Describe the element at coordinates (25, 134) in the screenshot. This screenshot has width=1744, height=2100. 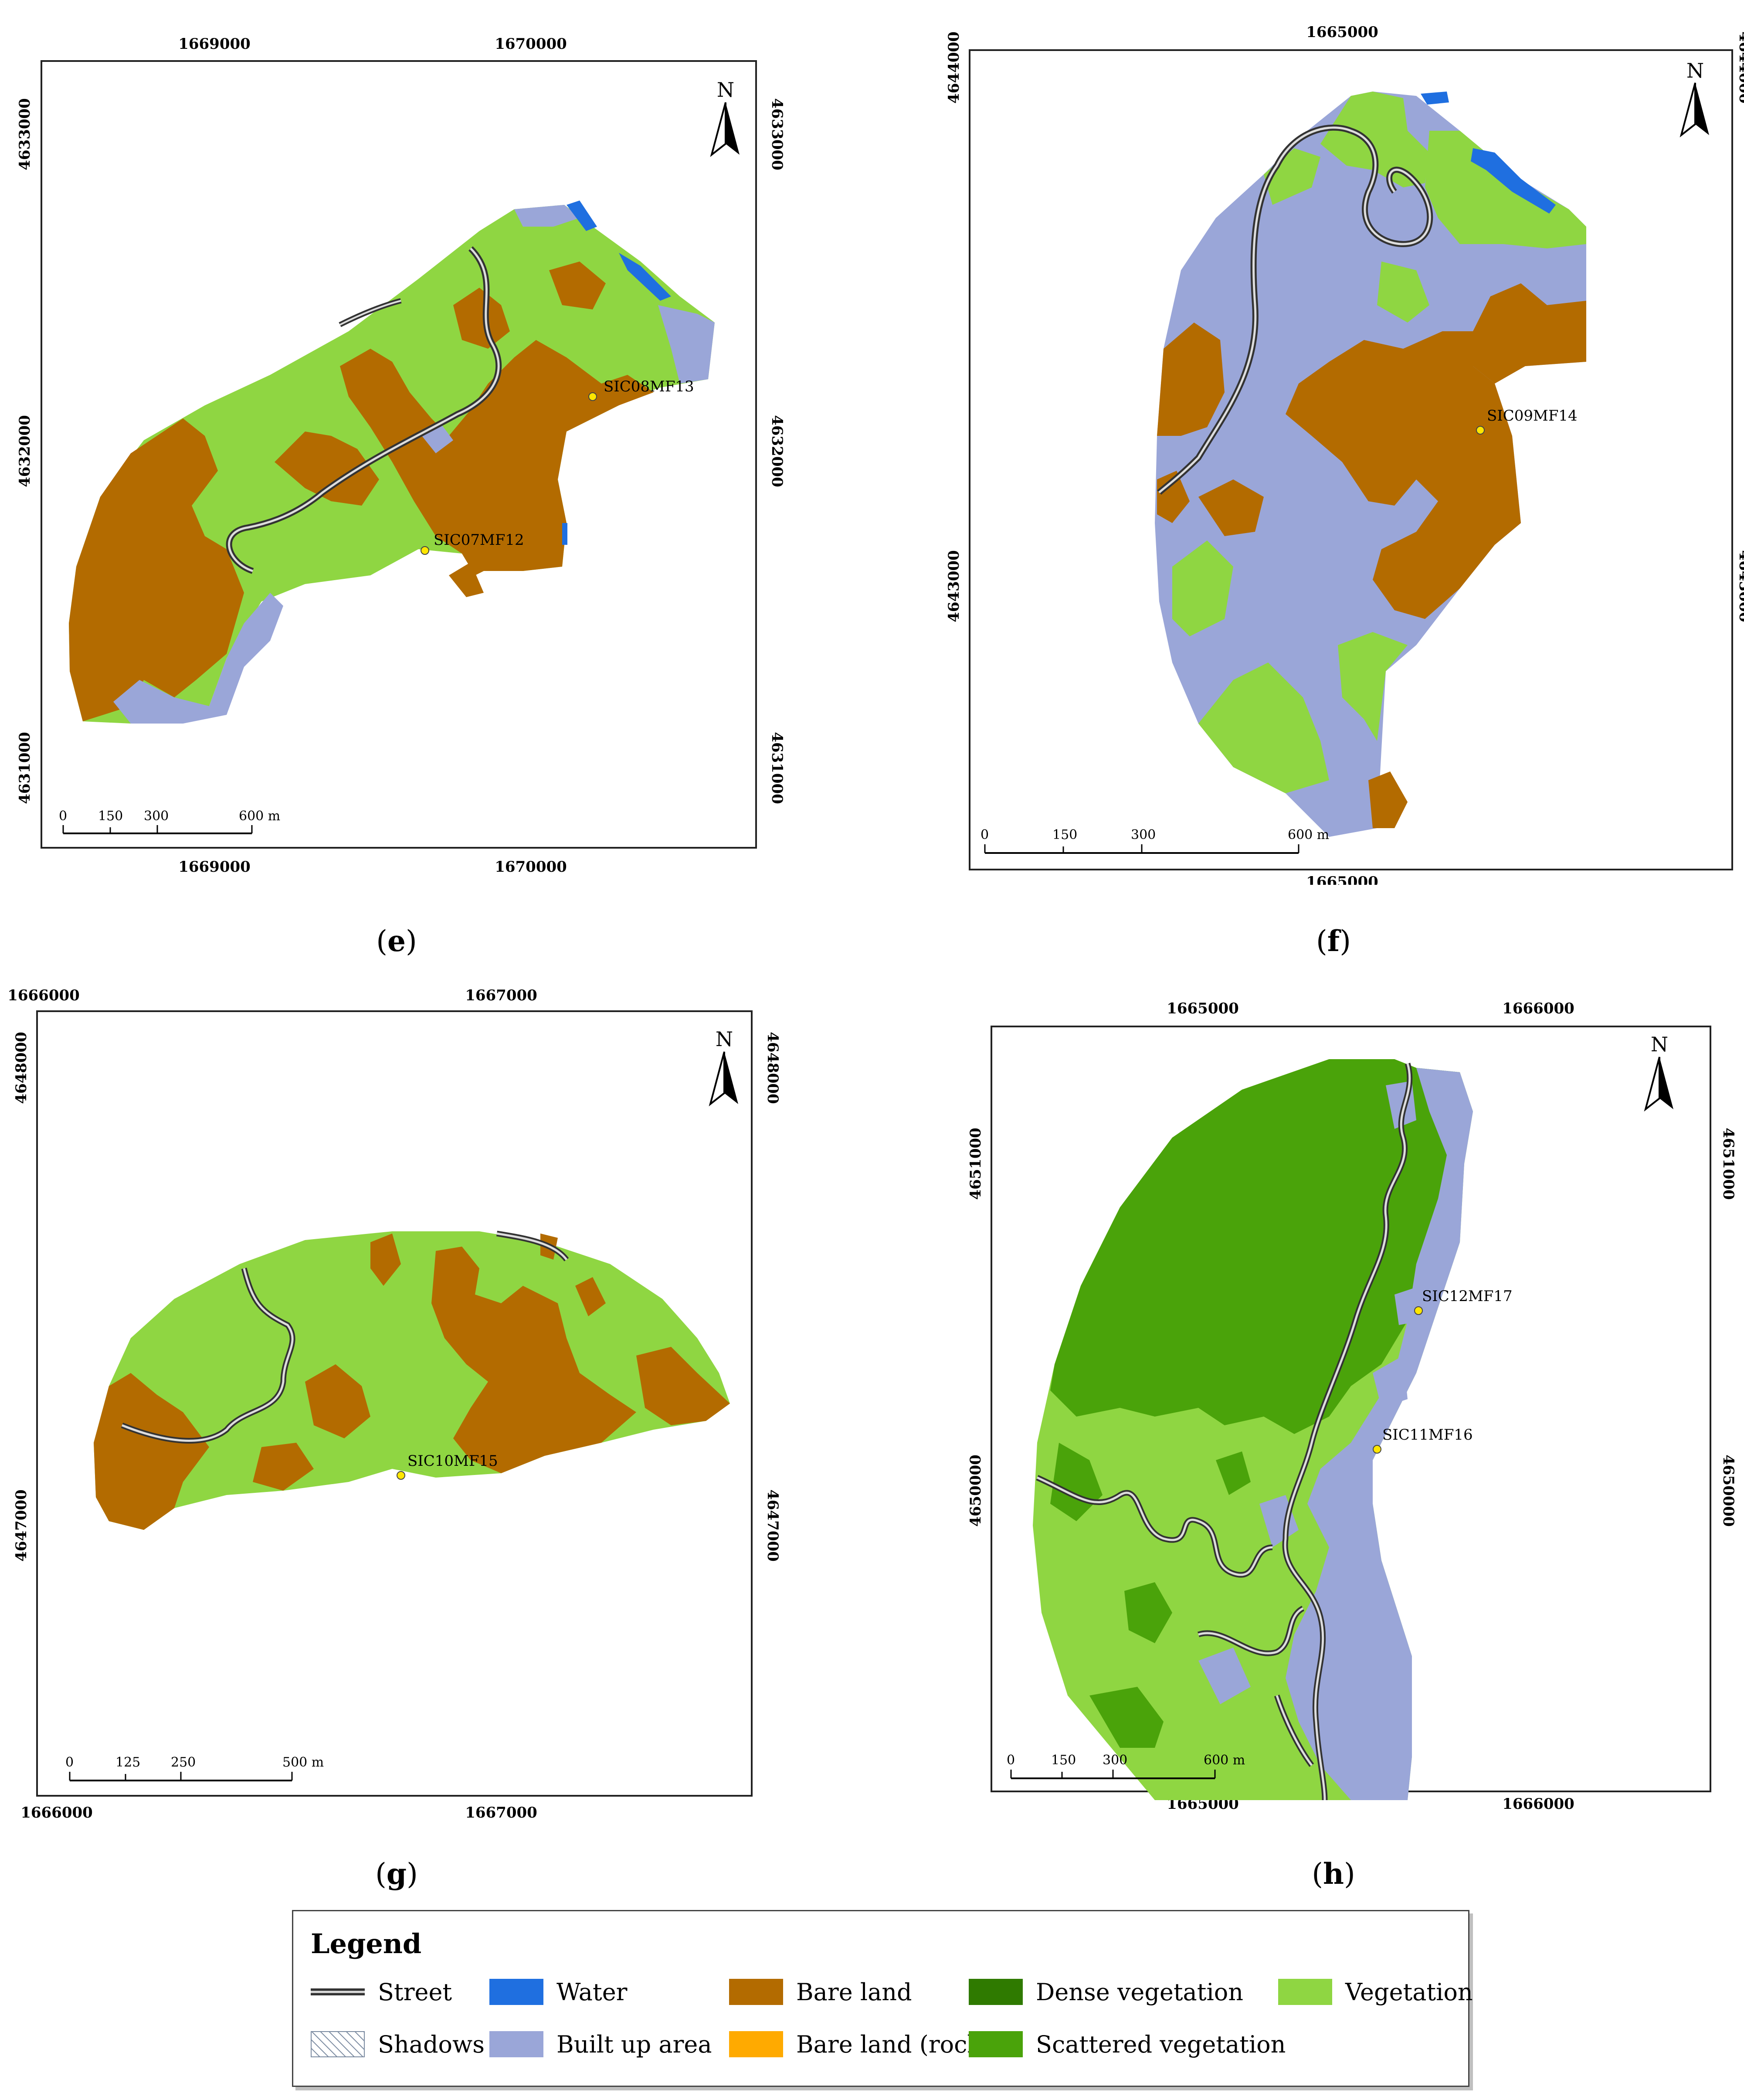
I see `tick-left-e-0: 4633000` at that location.